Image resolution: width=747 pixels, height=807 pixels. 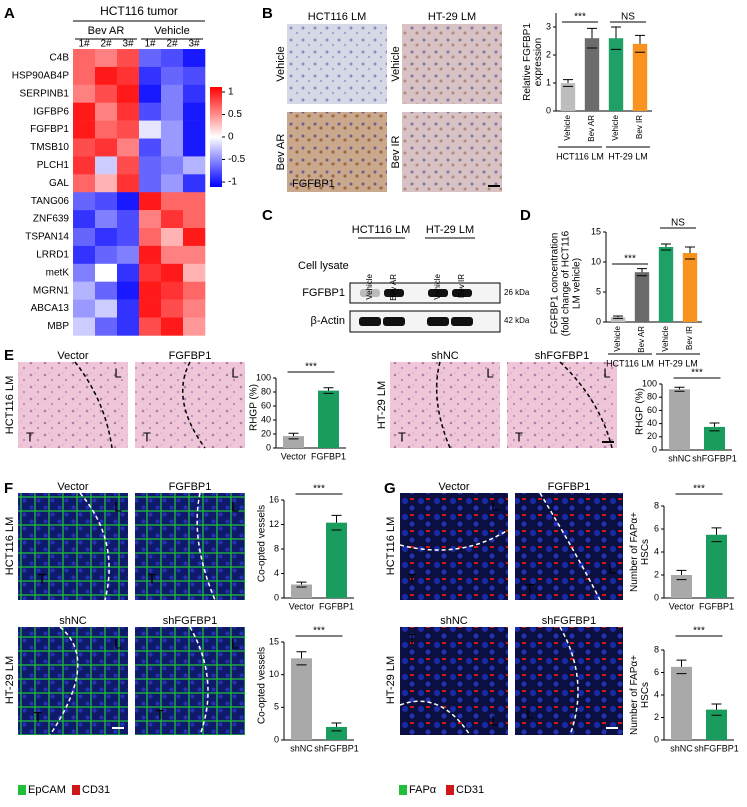 I want to click on row-label: LRRD1, so click(x=52, y=254).